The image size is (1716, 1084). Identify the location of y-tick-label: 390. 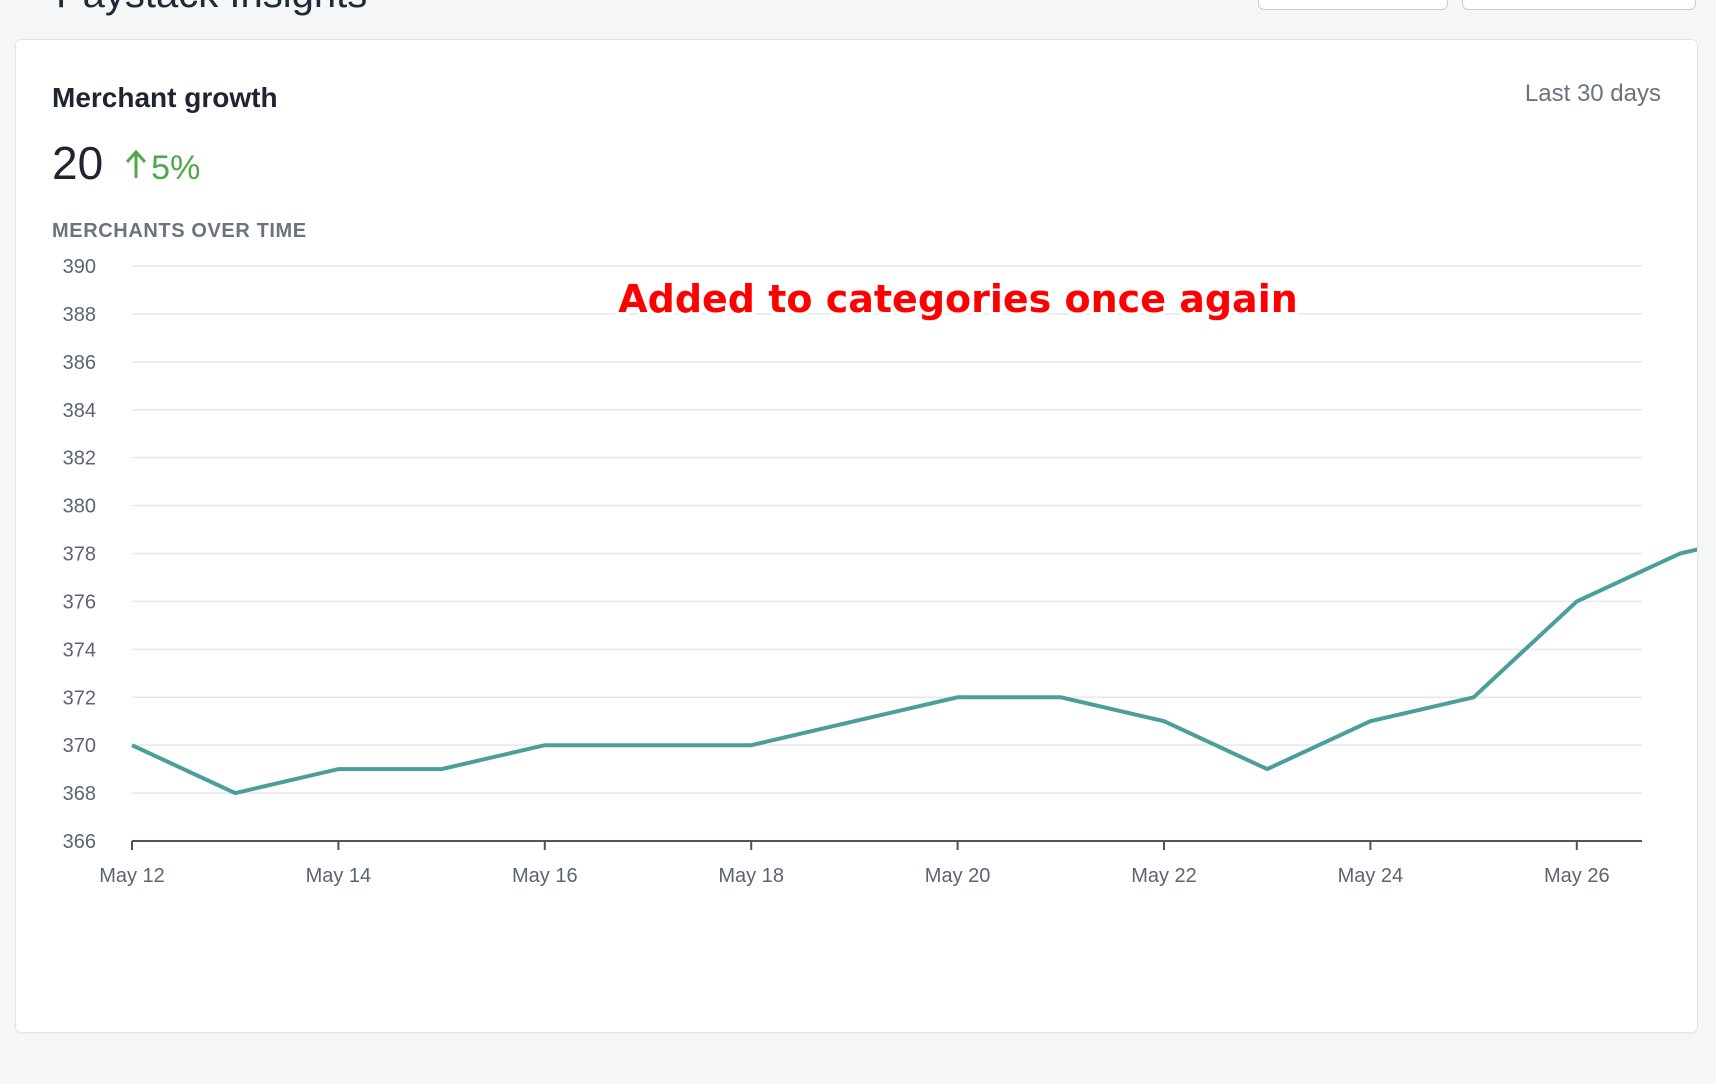
(79, 267).